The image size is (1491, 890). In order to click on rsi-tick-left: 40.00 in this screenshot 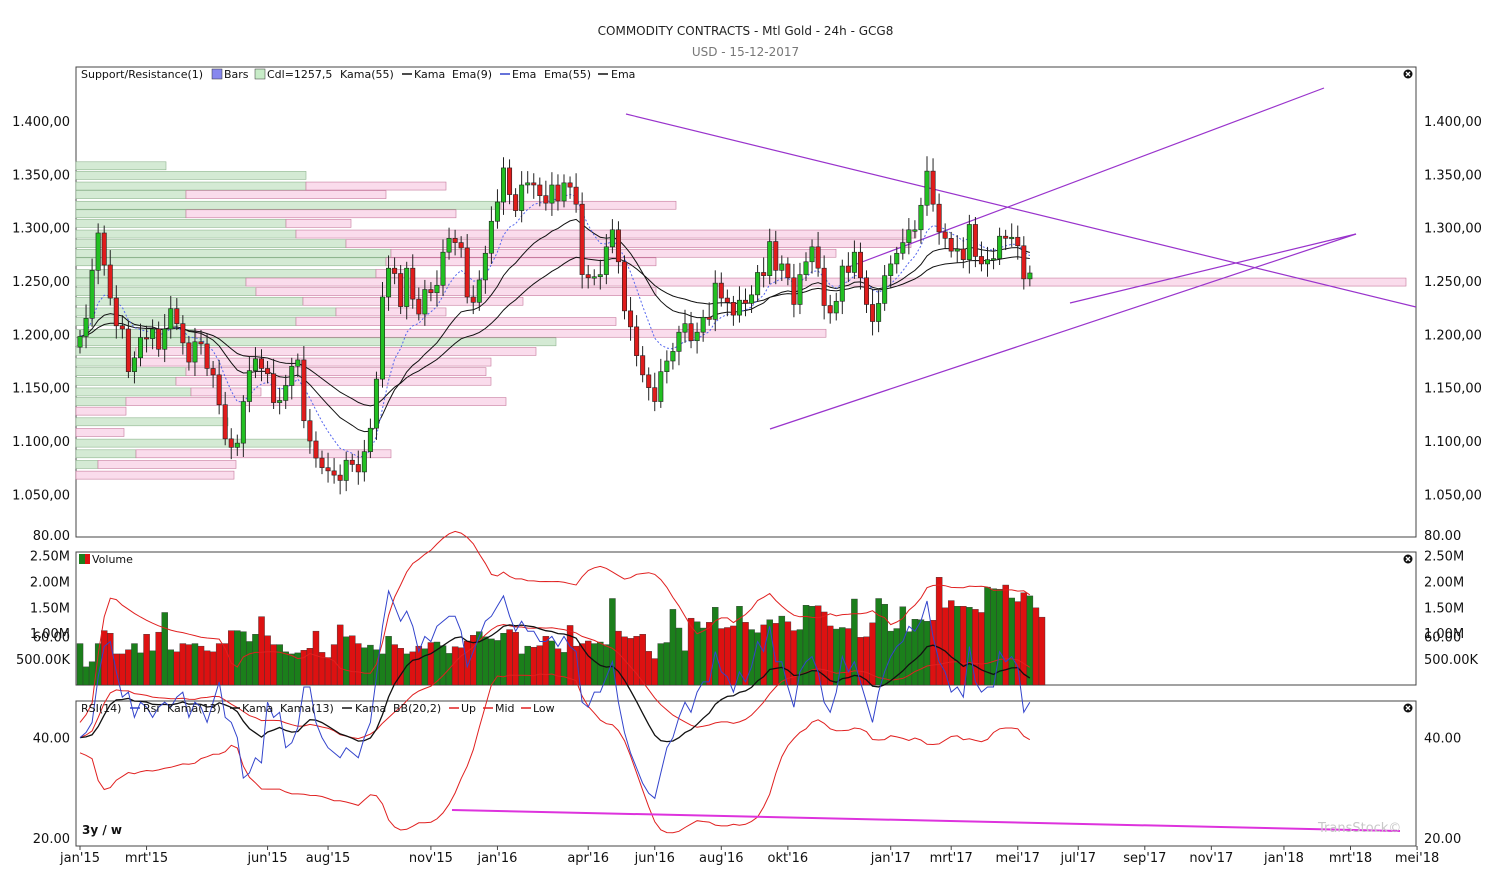, I will do `click(51, 739)`.